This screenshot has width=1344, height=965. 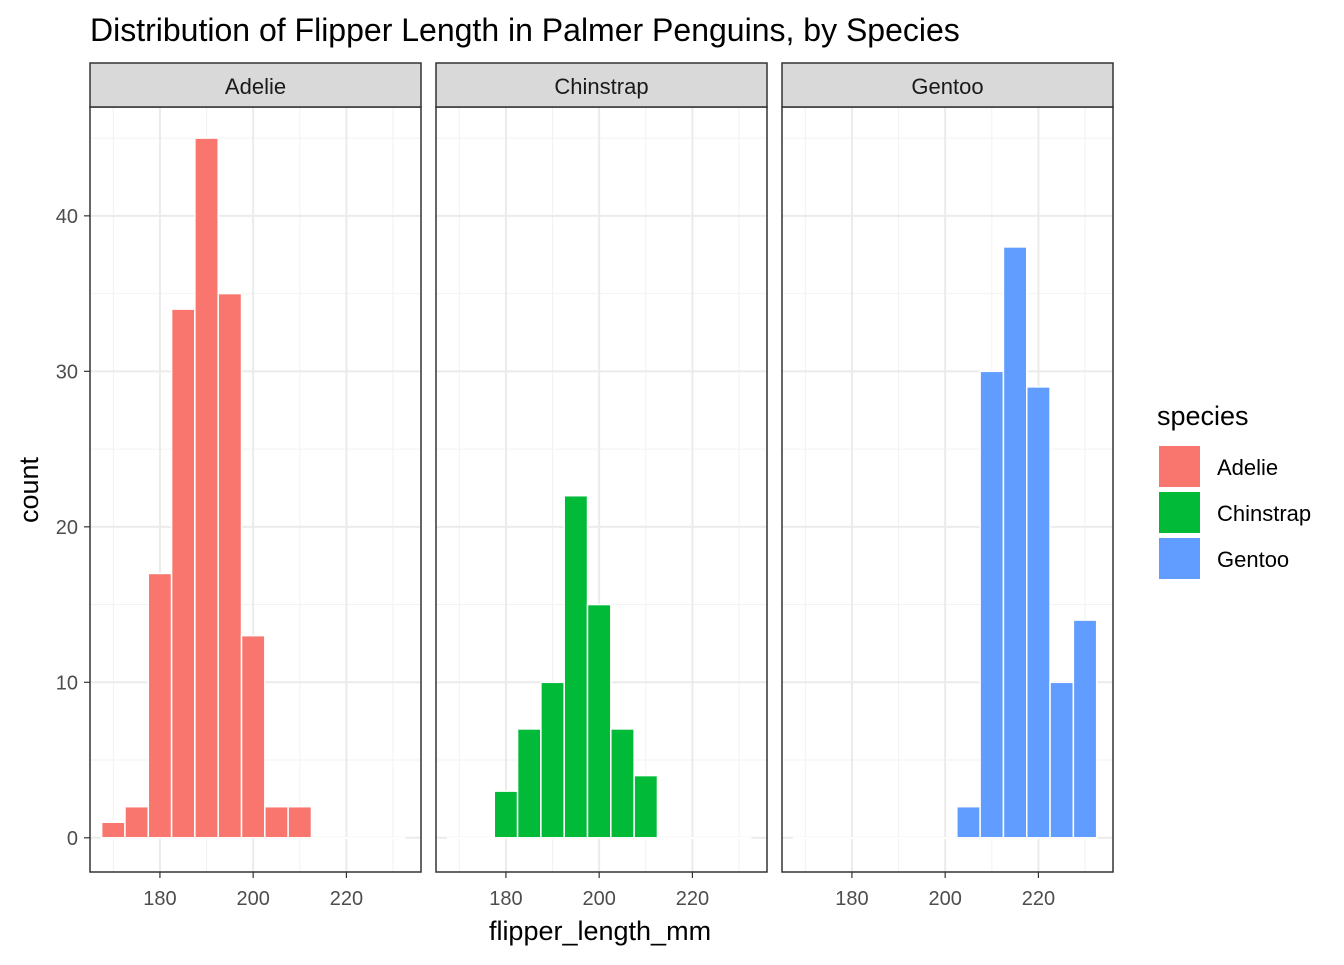 What do you see at coordinates (67, 372) in the screenshot?
I see `y-tick-label: 30` at bounding box center [67, 372].